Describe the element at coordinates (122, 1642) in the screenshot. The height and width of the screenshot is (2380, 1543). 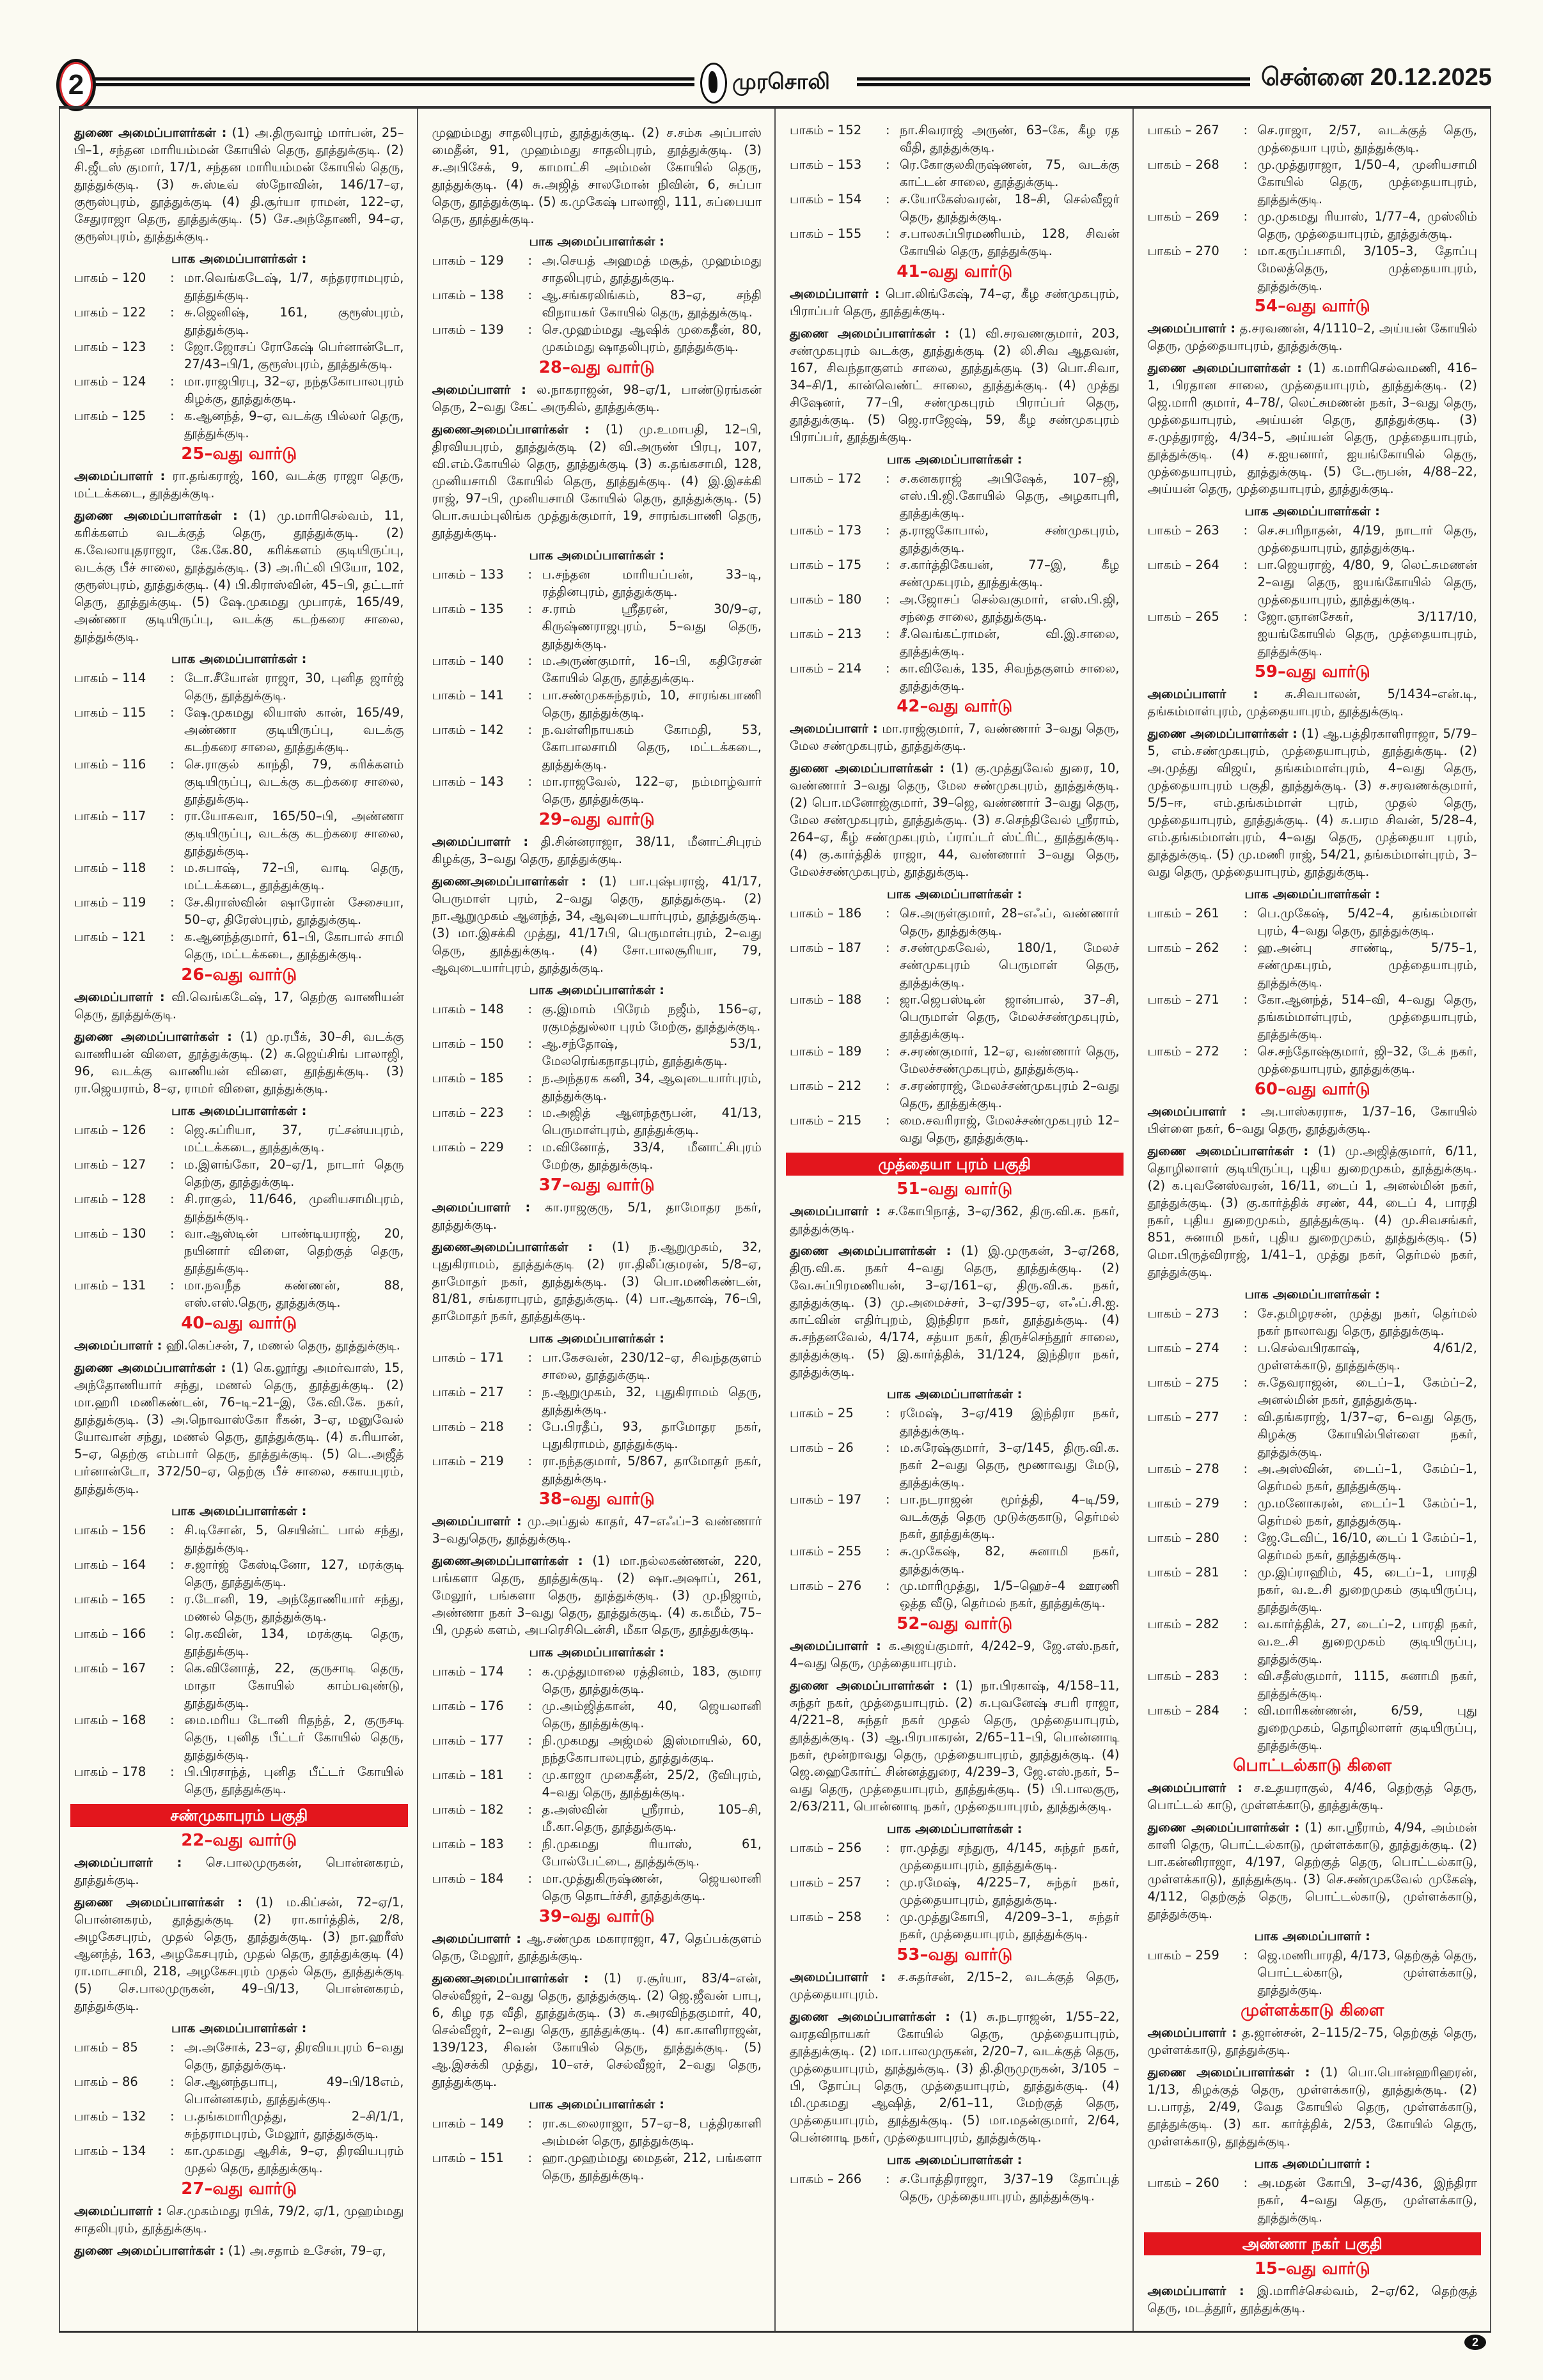
I see `booth-label: பாகம் – 166` at that location.